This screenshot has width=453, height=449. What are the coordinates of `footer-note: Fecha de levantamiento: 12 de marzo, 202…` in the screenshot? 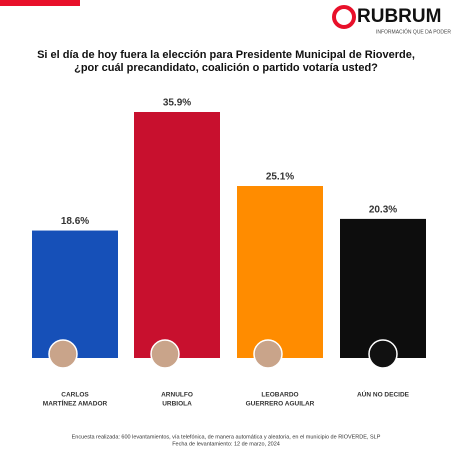 It's located at (226, 444).